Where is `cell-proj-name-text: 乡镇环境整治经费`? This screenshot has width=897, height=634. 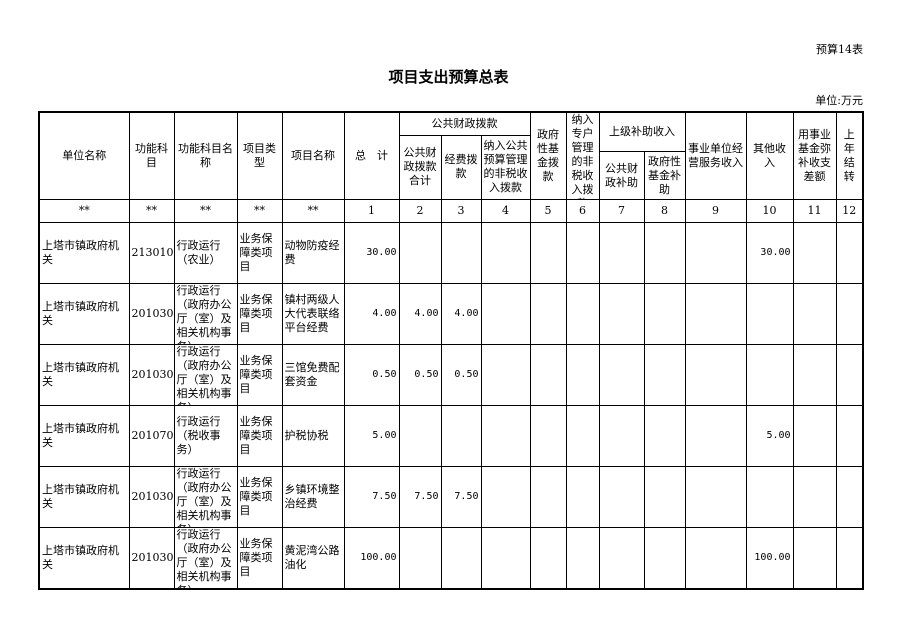 cell-proj-name-text: 乡镇环境整治经费 is located at coordinates (312, 496).